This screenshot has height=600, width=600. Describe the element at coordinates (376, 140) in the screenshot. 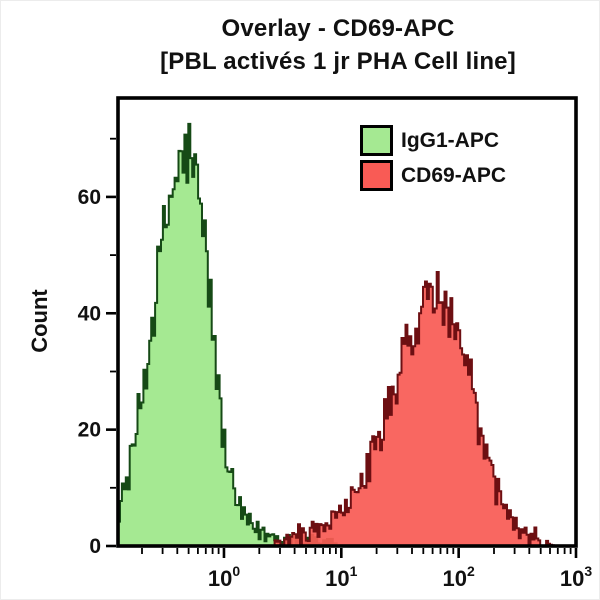

I see `legend-swatch-igg1` at that location.